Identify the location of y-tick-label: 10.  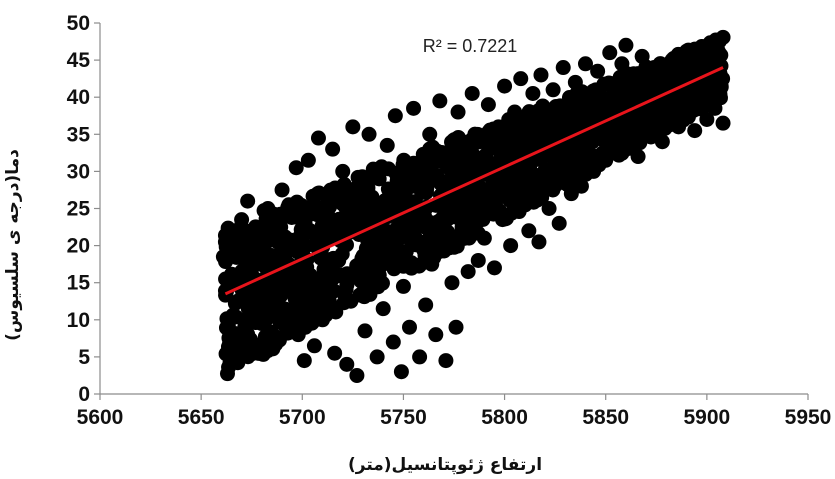
(78, 320).